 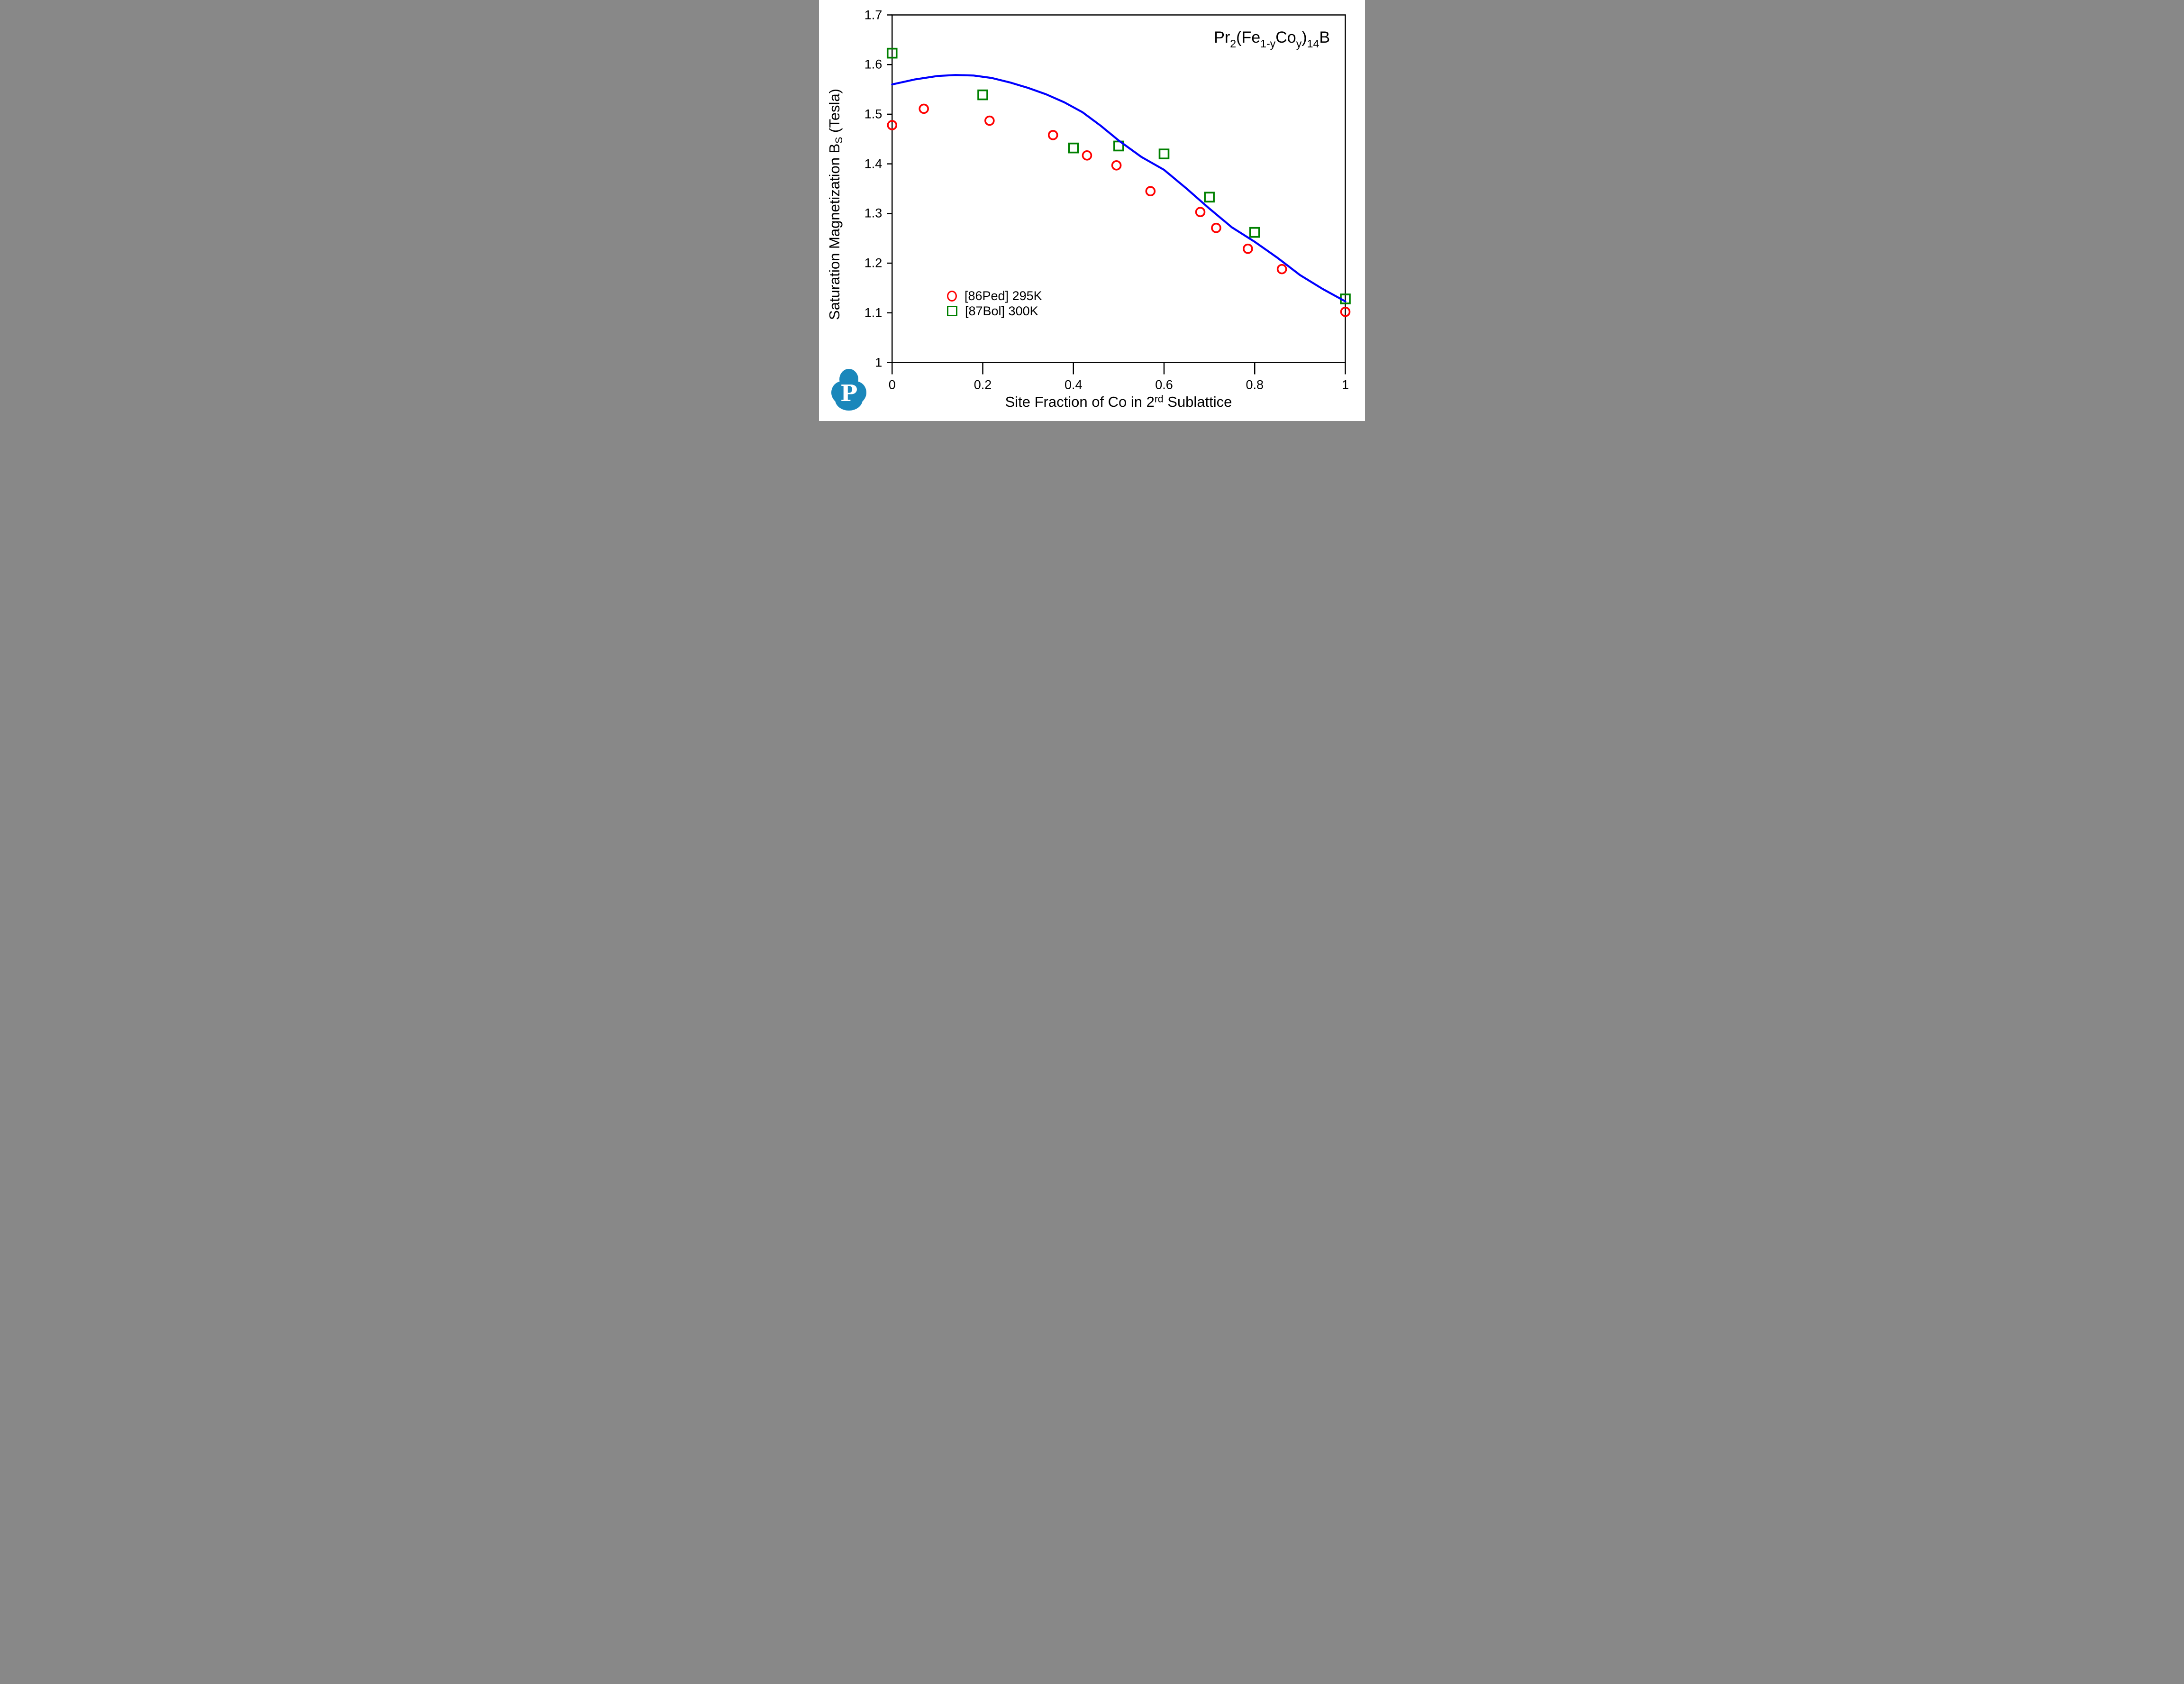 What do you see at coordinates (1080, 402) in the screenshot?
I see `text-segment: Site Fraction of Co in 2` at bounding box center [1080, 402].